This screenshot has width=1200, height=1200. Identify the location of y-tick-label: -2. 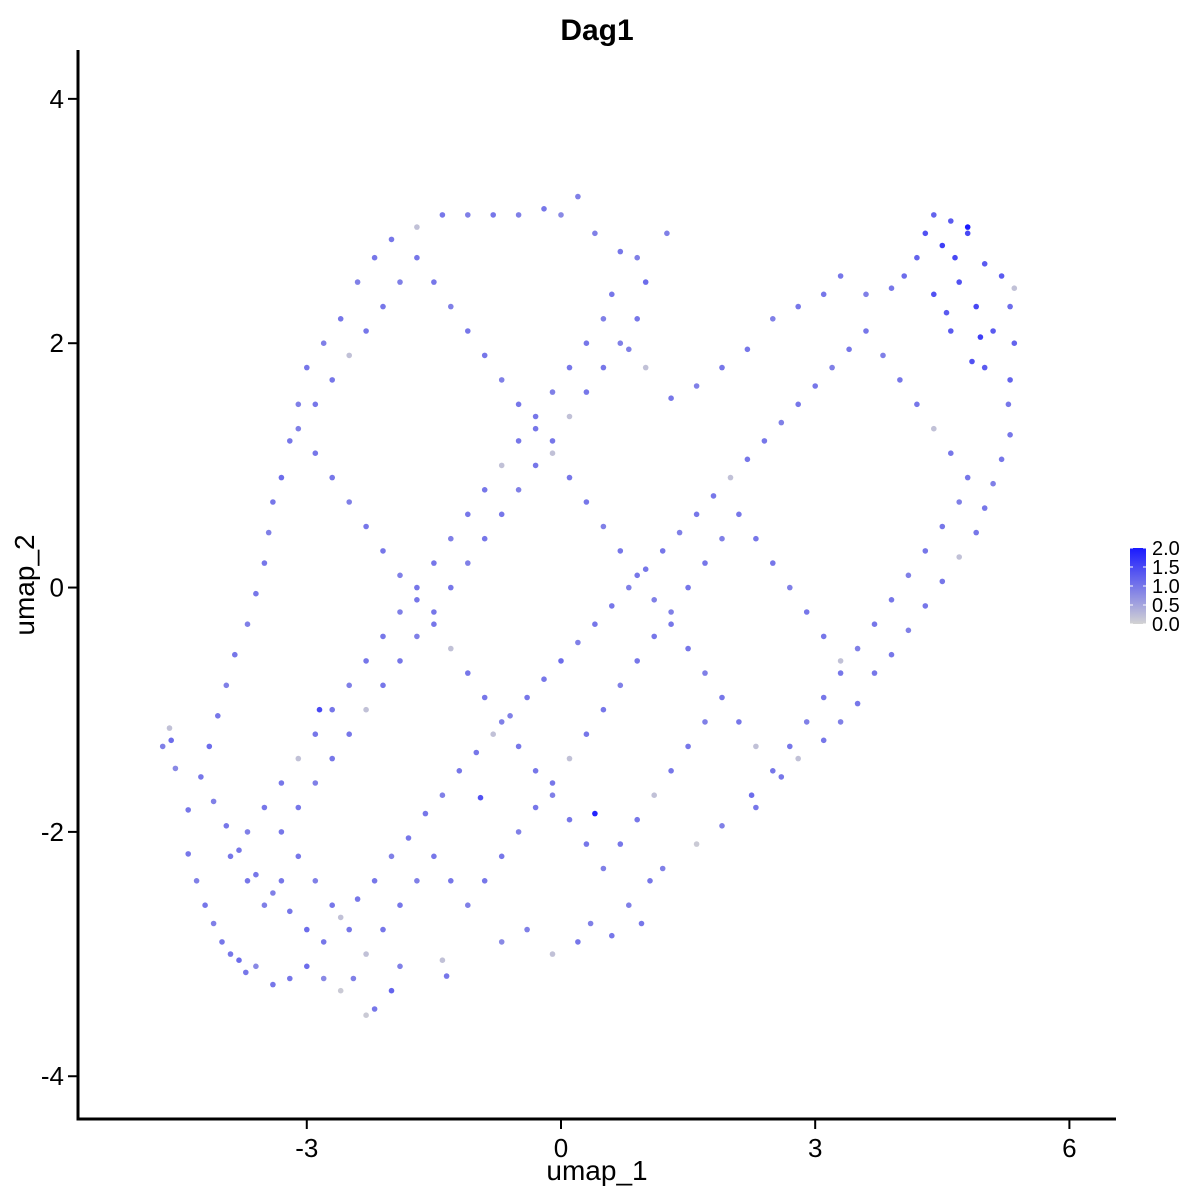
(52, 832).